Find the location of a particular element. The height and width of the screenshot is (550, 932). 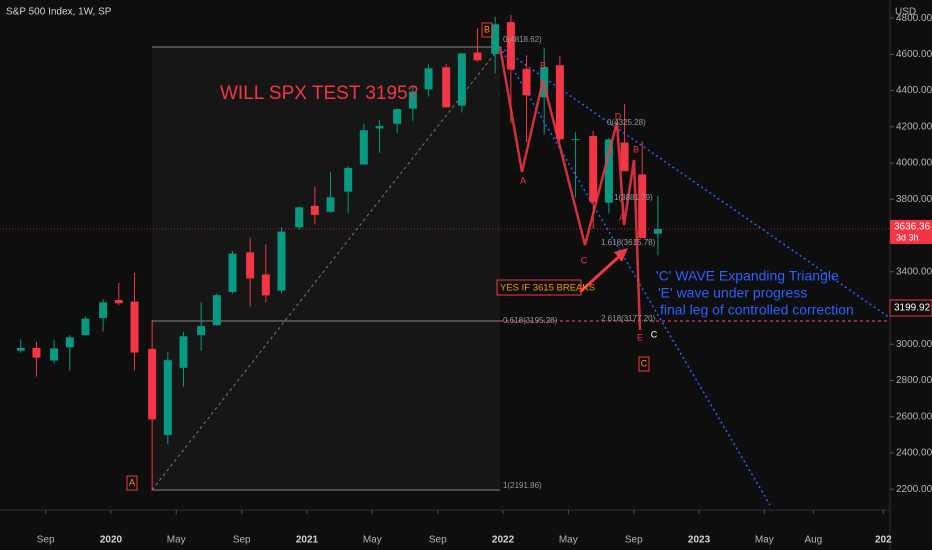

callout-box is located at coordinates (539, 287).